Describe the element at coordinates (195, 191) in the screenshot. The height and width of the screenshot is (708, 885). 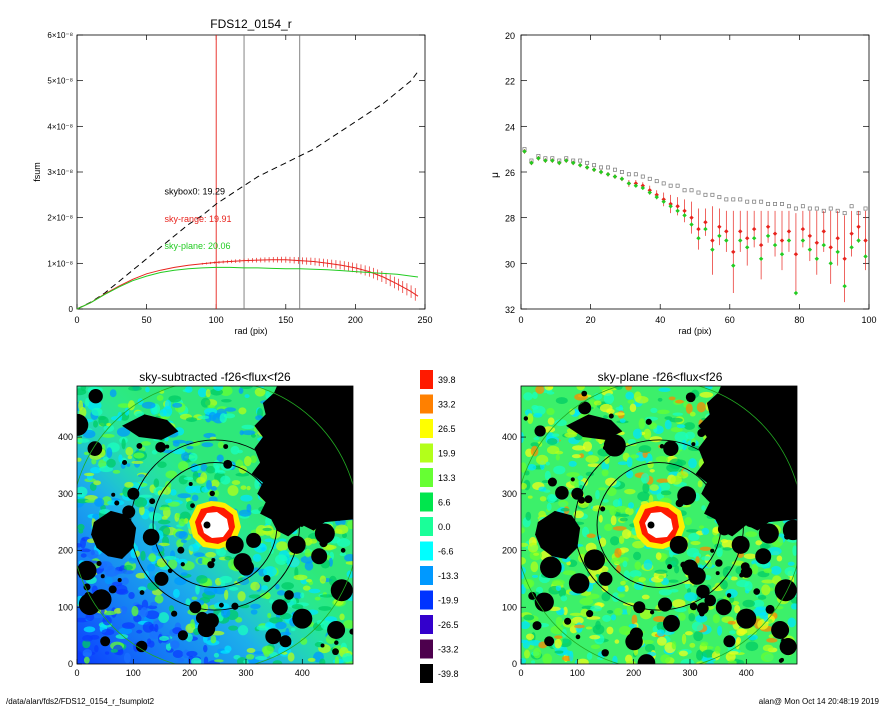
I see `fsum-annotation: skybox0: 19.29` at that location.